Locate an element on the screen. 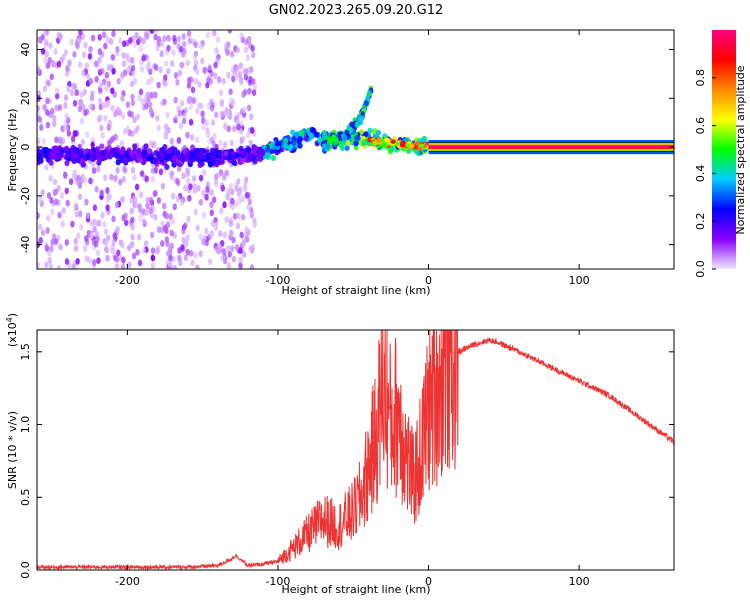 This screenshot has width=750, height=600. colorbar-body is located at coordinates (724, 149).